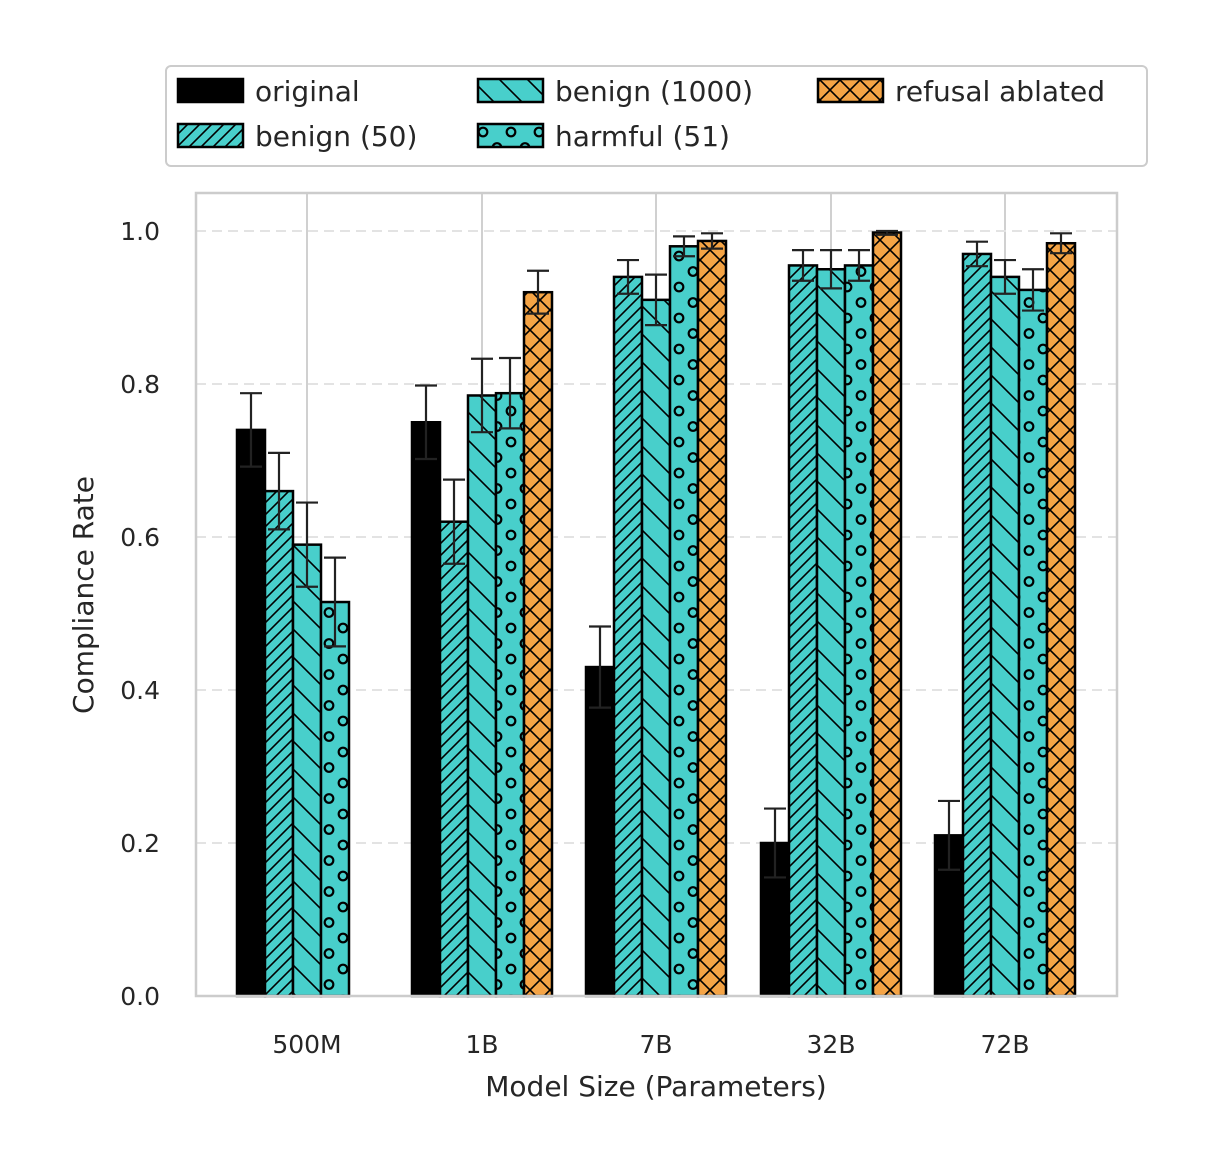 This screenshot has width=1213, height=1172. What do you see at coordinates (887, 232) in the screenshot?
I see `errorbar-32b-refusal-ablated` at bounding box center [887, 232].